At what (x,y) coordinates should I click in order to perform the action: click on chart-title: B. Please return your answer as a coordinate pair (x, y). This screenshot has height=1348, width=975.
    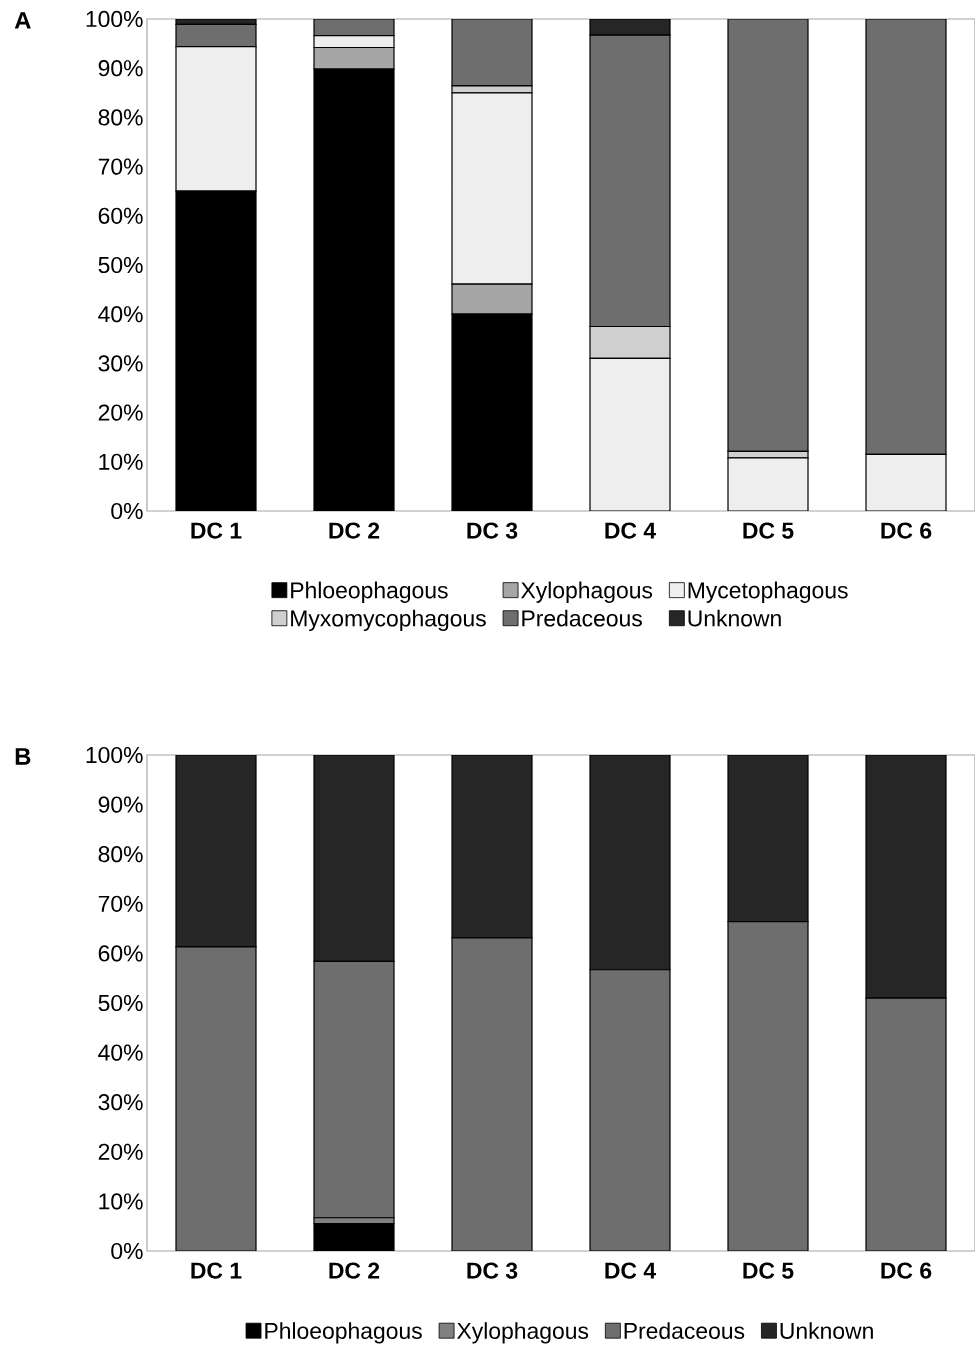
    Looking at the image, I should click on (23, 756).